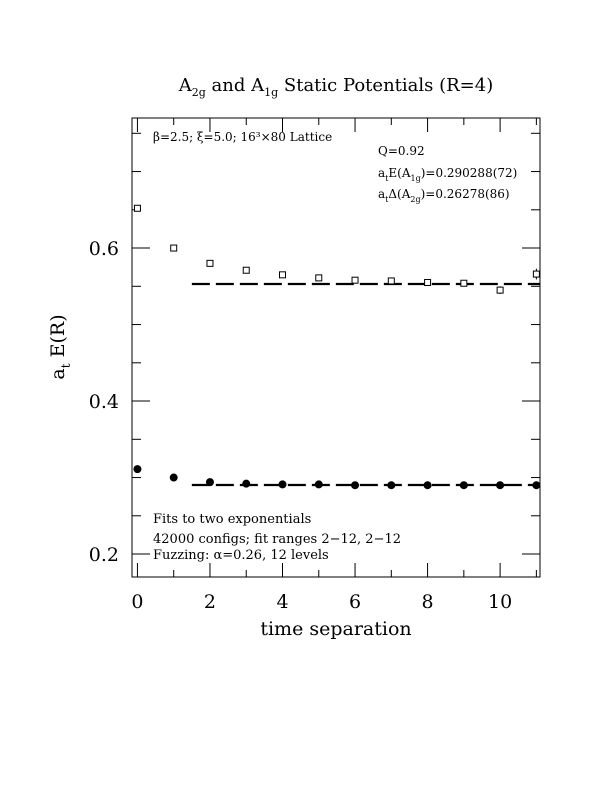  Describe the element at coordinates (447, 174) in the screenshot. I see `energy-a1g-annotation: atE(A1g)=0.290288(72)` at that location.